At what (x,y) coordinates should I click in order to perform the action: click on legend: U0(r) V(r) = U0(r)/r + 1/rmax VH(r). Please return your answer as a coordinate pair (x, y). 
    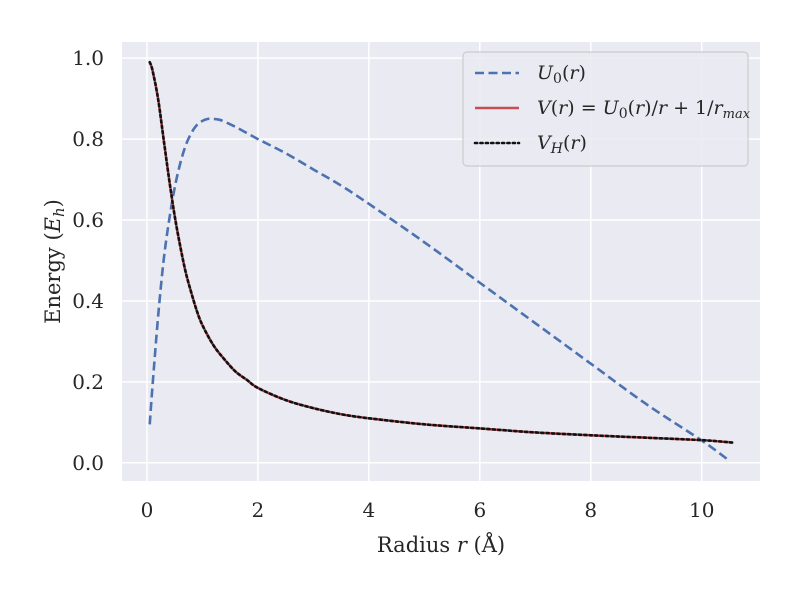
    Looking at the image, I should click on (606, 109).